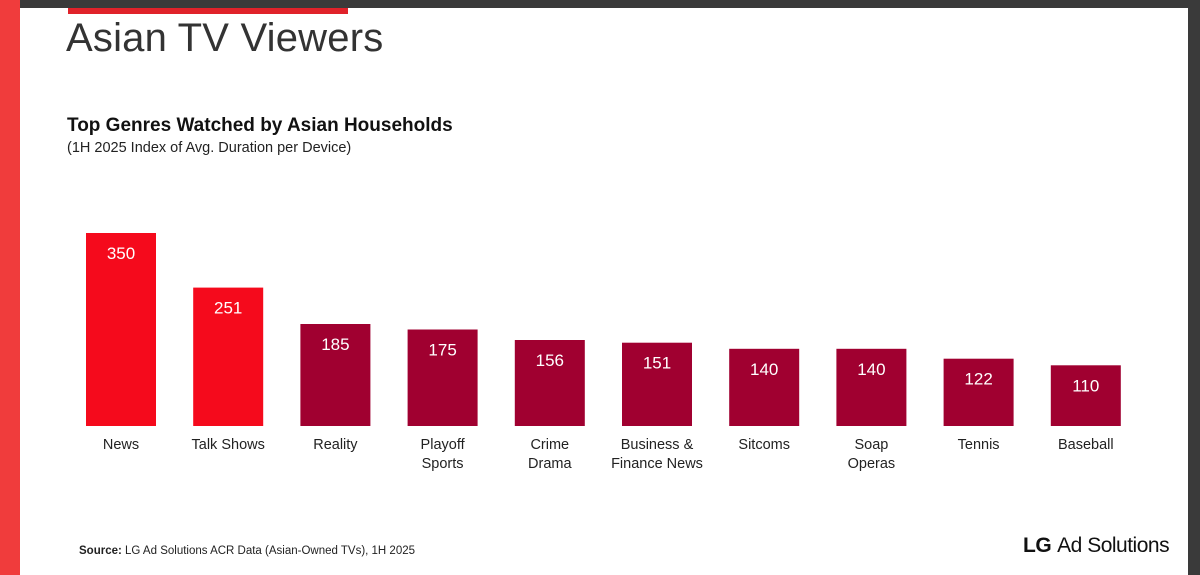 The width and height of the screenshot is (1200, 575). What do you see at coordinates (657, 363) in the screenshot?
I see `bar-value-label: 151` at bounding box center [657, 363].